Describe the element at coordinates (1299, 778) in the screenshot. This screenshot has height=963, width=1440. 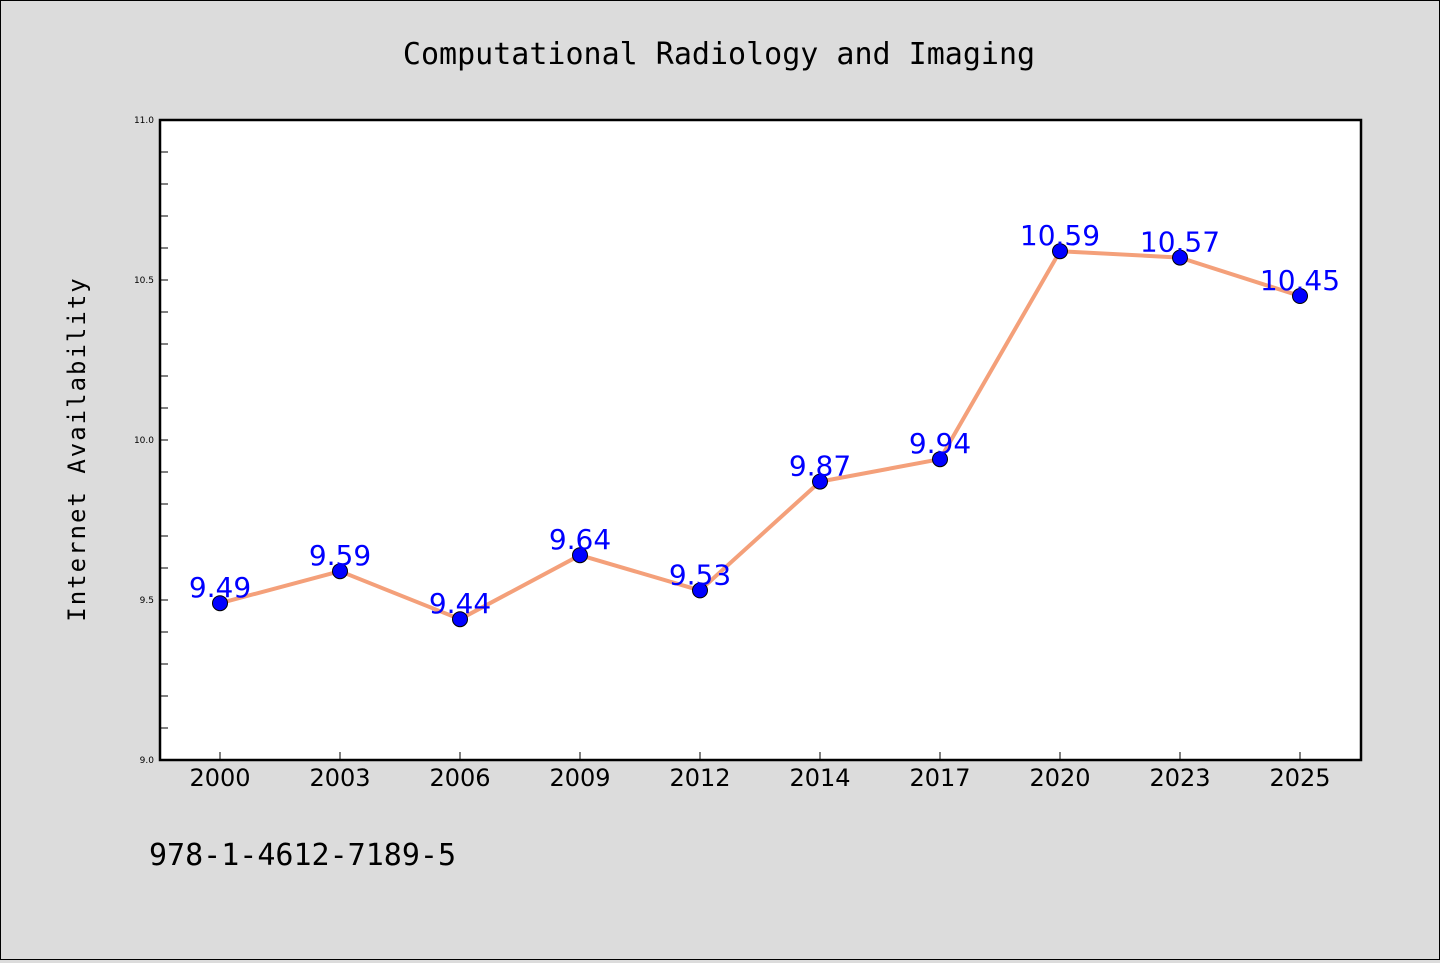
I see `x-tick-label: 2025` at that location.